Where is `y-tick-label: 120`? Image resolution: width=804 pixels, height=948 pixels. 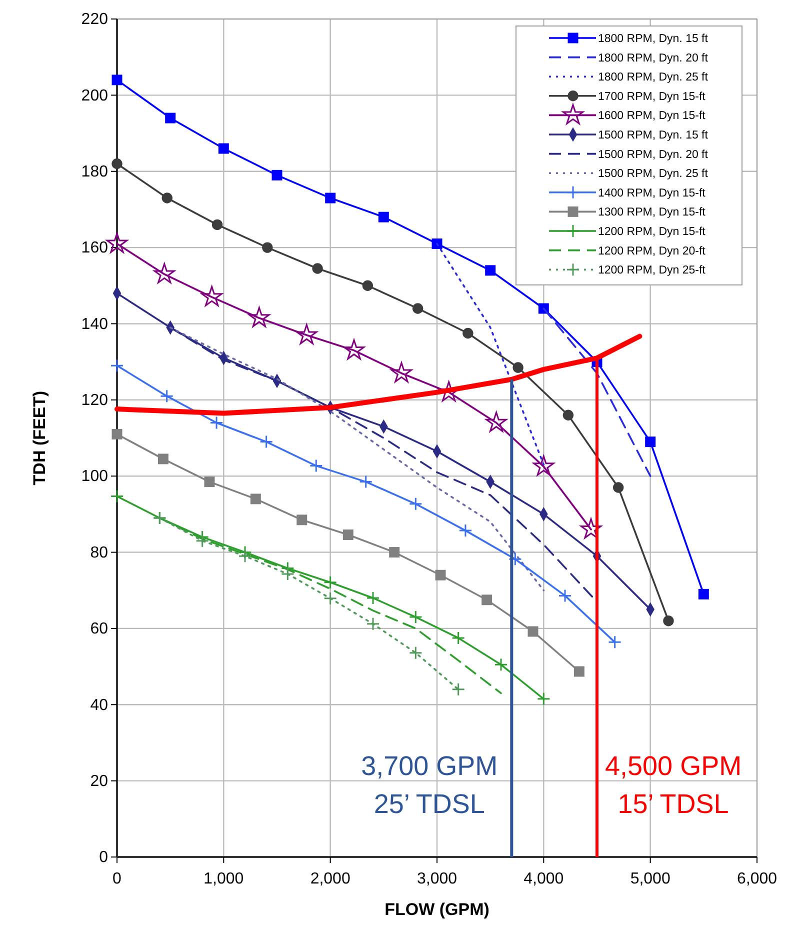 y-tick-label: 120 is located at coordinates (94, 401).